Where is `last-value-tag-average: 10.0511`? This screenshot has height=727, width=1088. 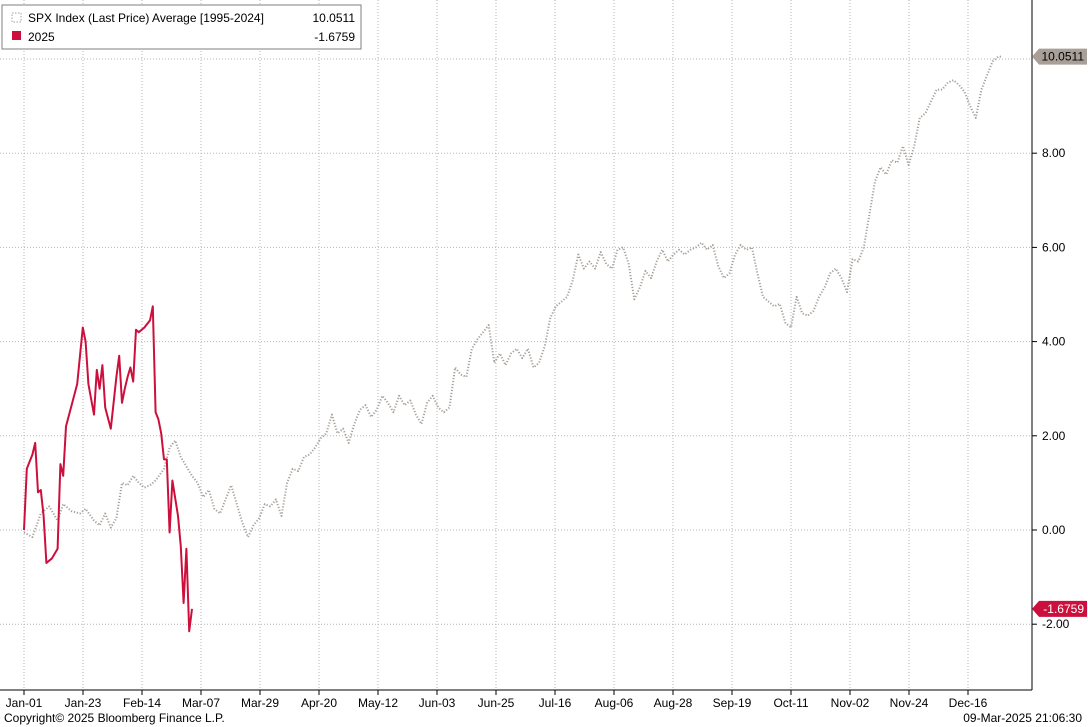
last-value-tag-average: 10.0511 is located at coordinates (1059, 56).